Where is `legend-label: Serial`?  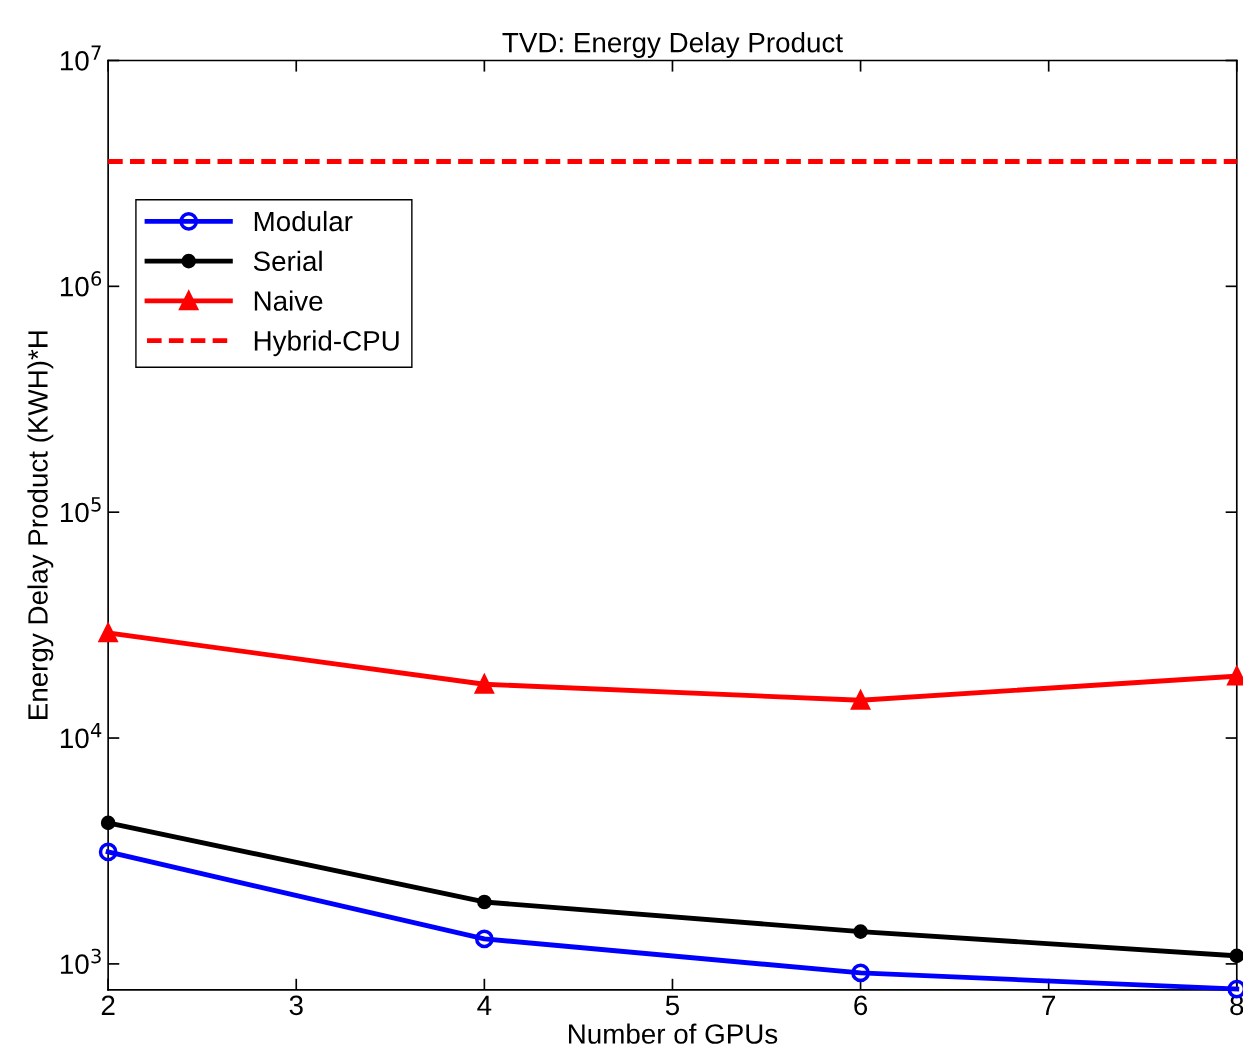
legend-label: Serial is located at coordinates (287, 261).